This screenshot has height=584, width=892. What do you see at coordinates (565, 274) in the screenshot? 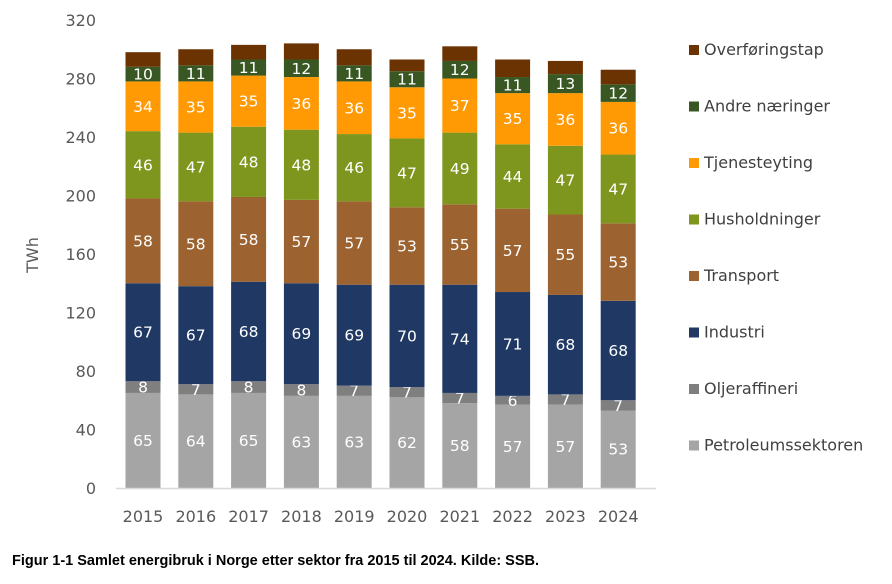
I see `bar-stack-2023: 57 7 68 55 47 36 13` at bounding box center [565, 274].